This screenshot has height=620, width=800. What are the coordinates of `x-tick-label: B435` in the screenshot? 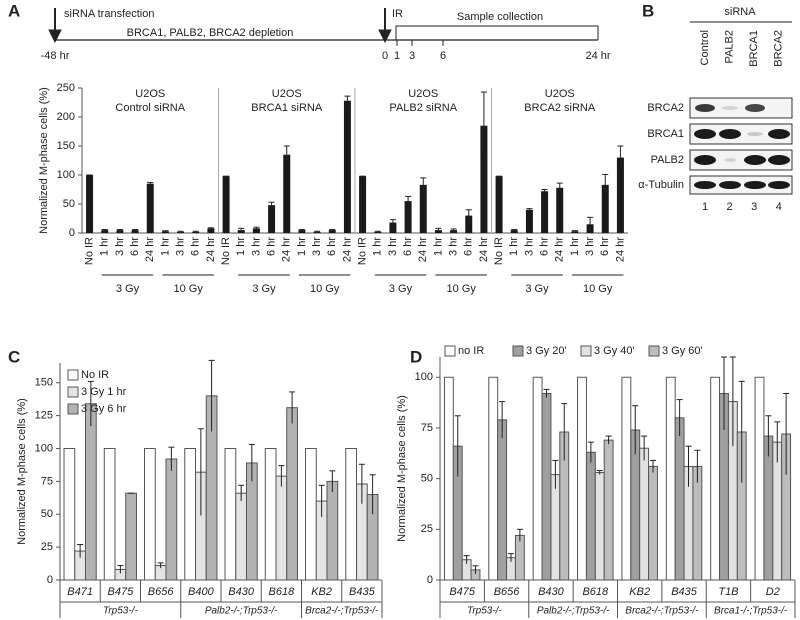 It's located at (684, 592).